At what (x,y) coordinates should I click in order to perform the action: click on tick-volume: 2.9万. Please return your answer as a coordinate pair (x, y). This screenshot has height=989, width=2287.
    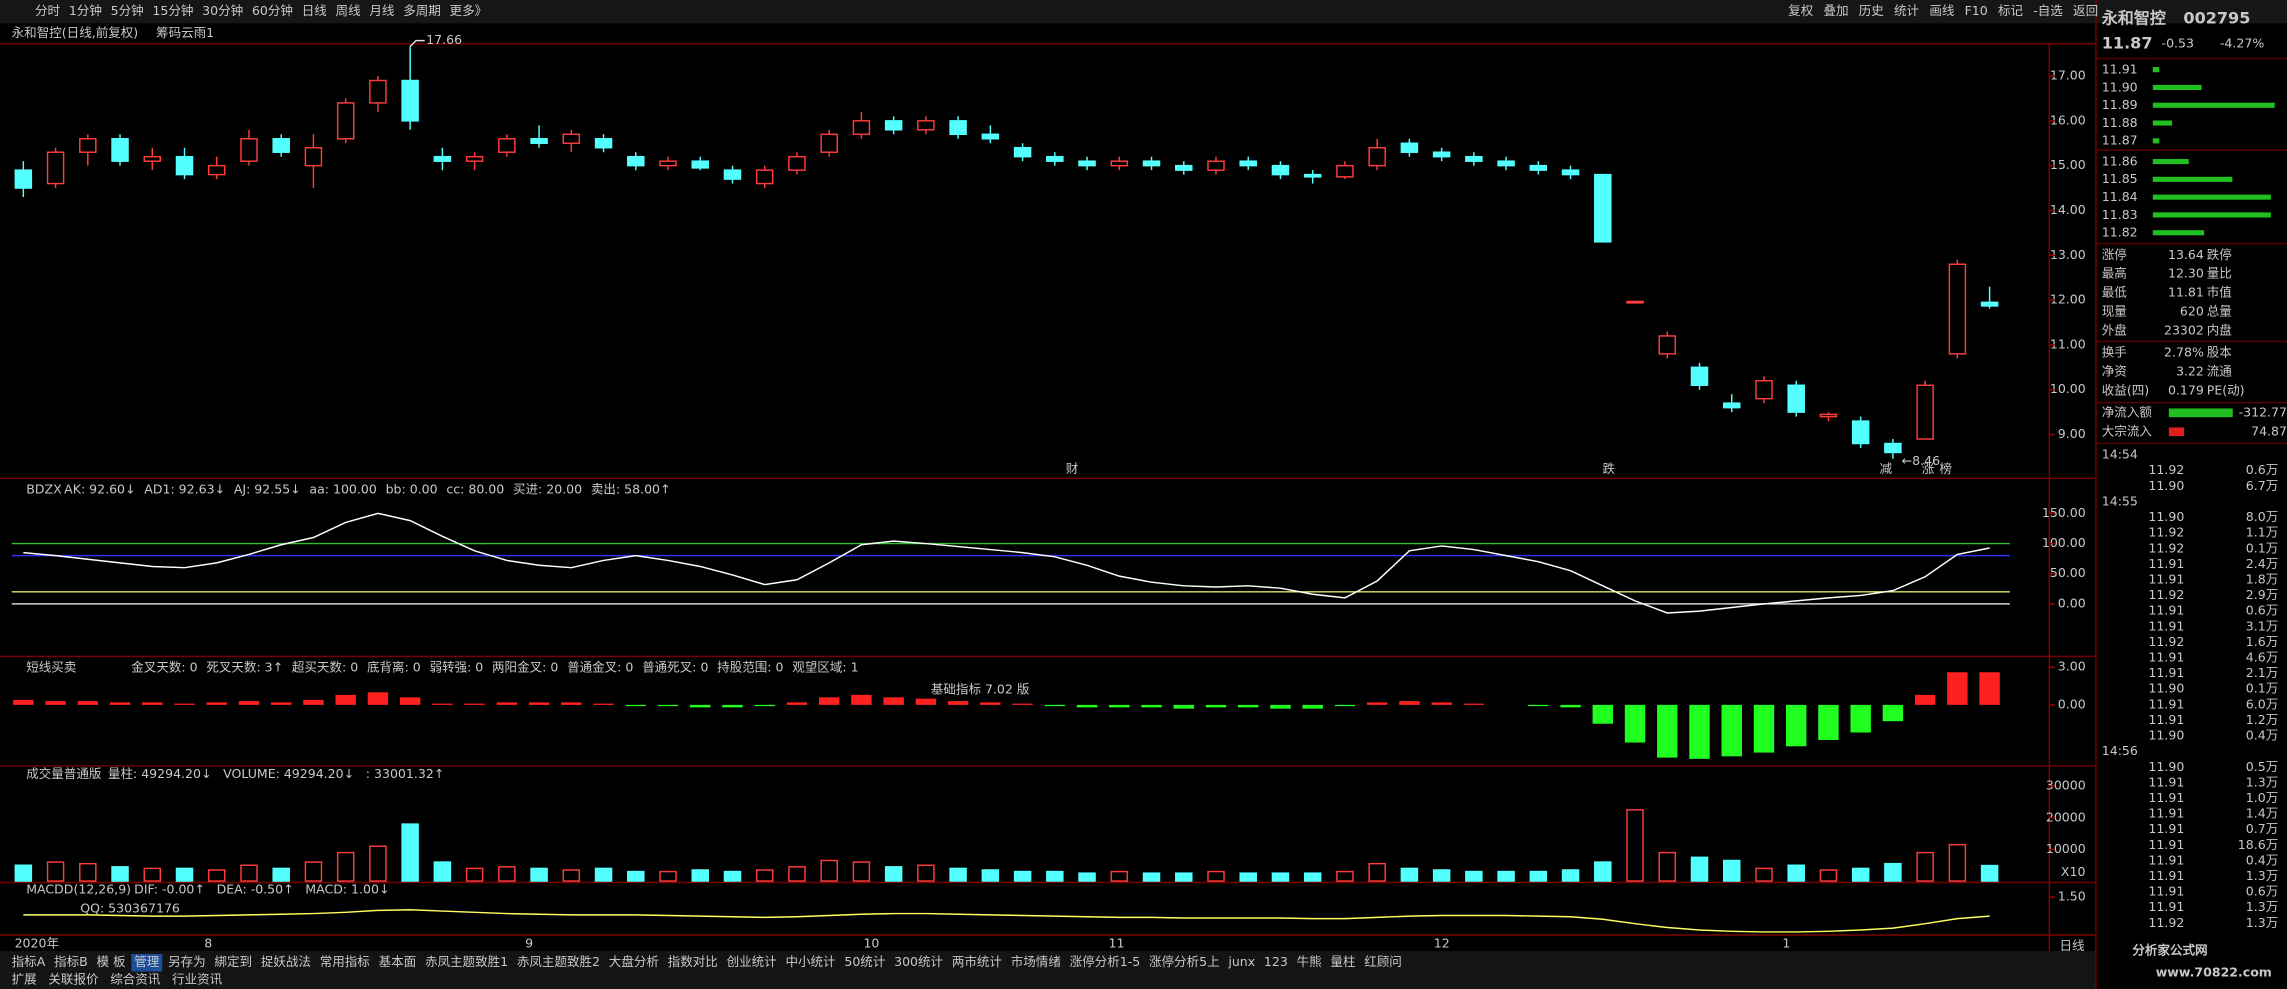
    Looking at the image, I should click on (2262, 594).